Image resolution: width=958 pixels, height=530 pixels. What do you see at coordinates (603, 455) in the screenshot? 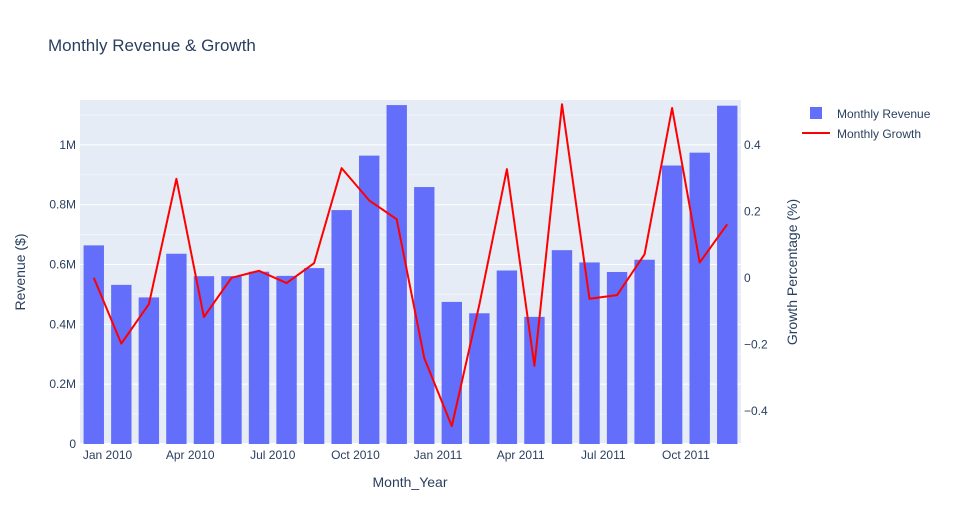
I see `x-tick-label: Jul 2011` at bounding box center [603, 455].